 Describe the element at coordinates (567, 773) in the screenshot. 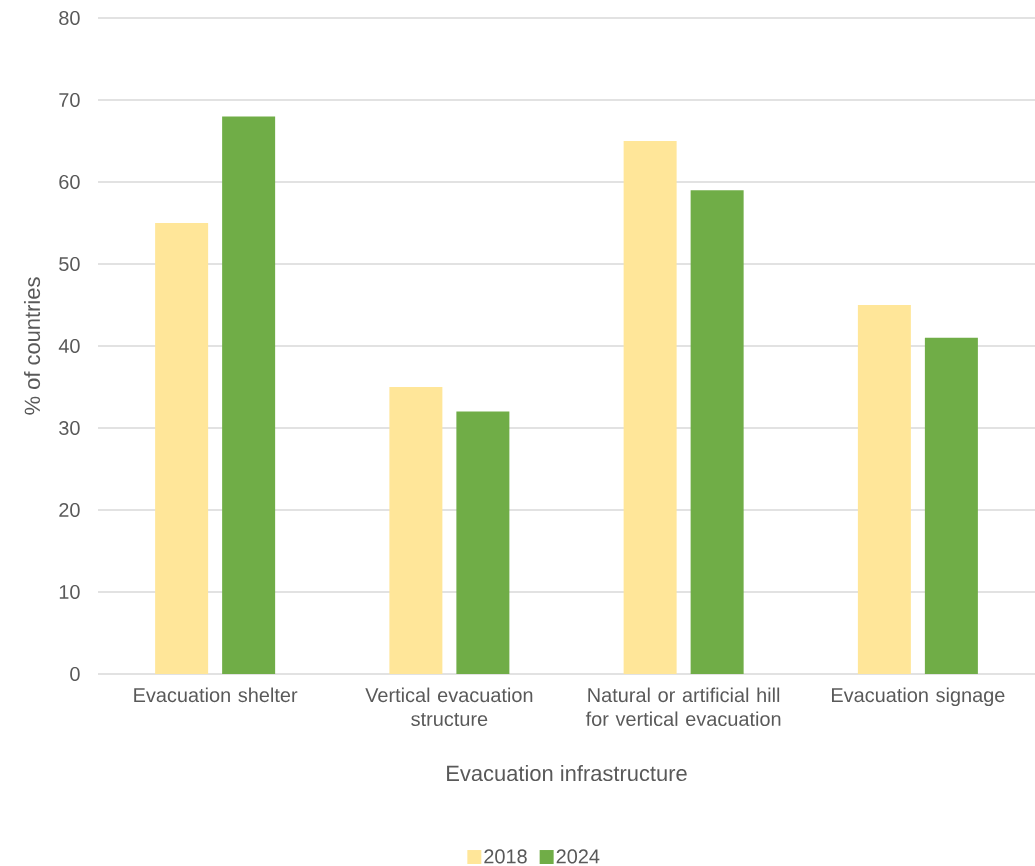

I see `x-axis-title: Evacuation infrastructure` at that location.